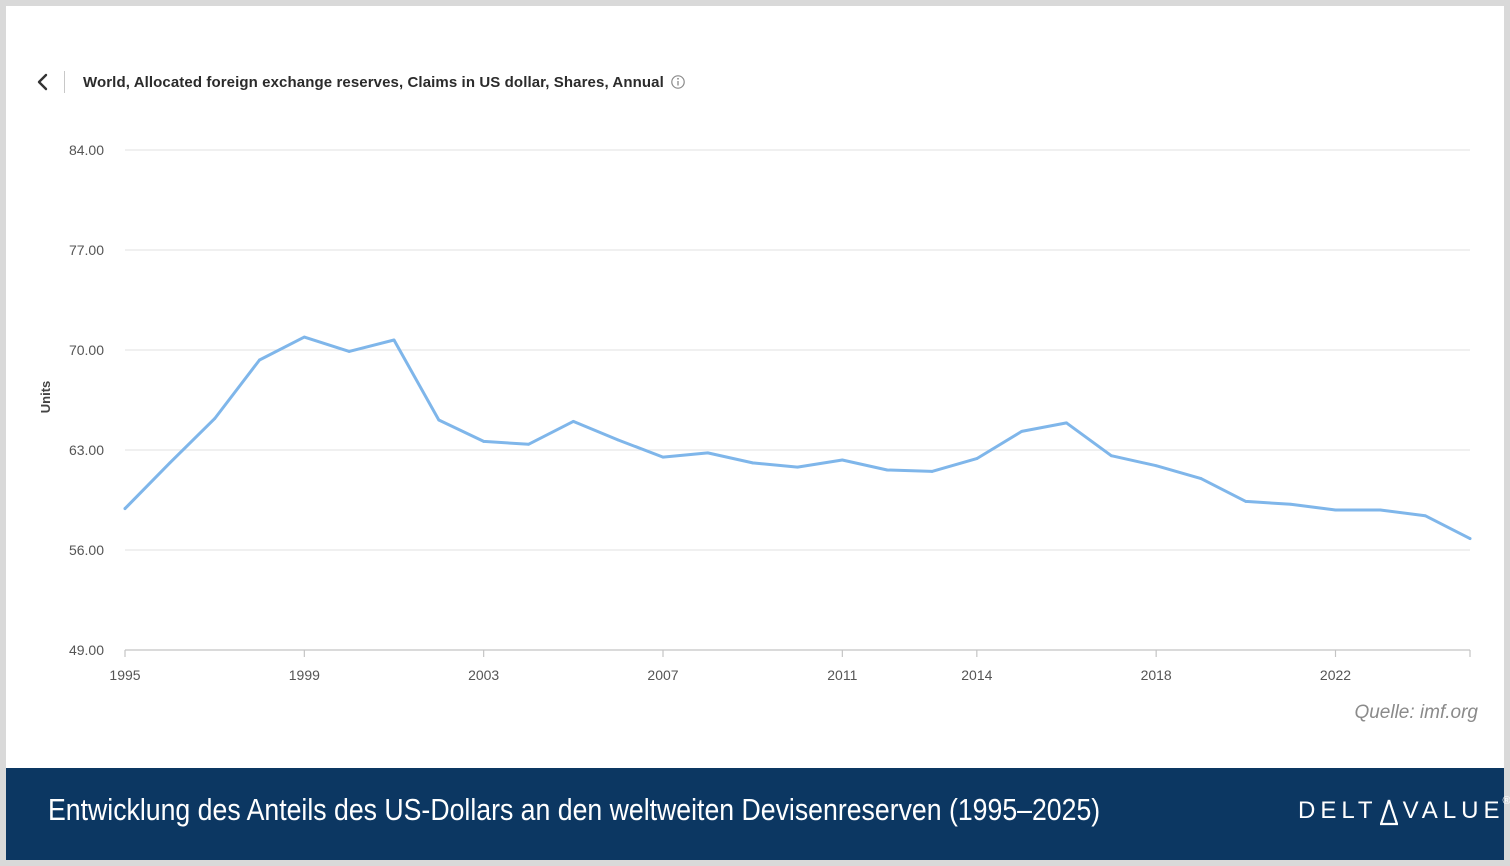  Describe the element at coordinates (86, 350) in the screenshot. I see `y-tick-label: 70.00` at that location.